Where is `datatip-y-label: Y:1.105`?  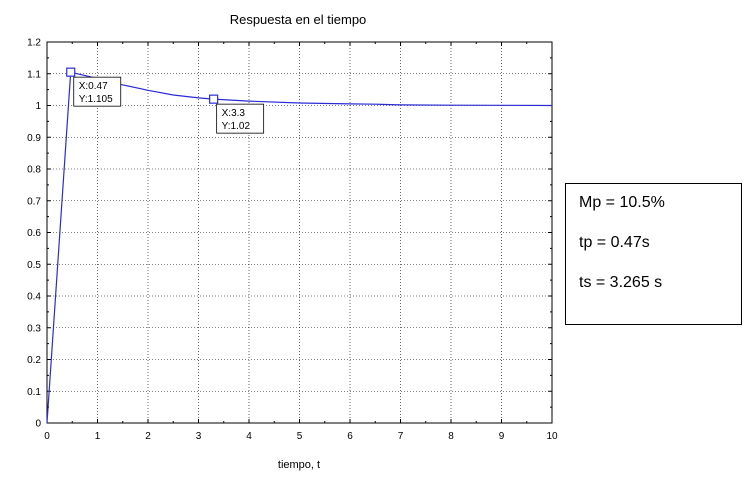
datatip-y-label: Y:1.105 is located at coordinates (96, 99).